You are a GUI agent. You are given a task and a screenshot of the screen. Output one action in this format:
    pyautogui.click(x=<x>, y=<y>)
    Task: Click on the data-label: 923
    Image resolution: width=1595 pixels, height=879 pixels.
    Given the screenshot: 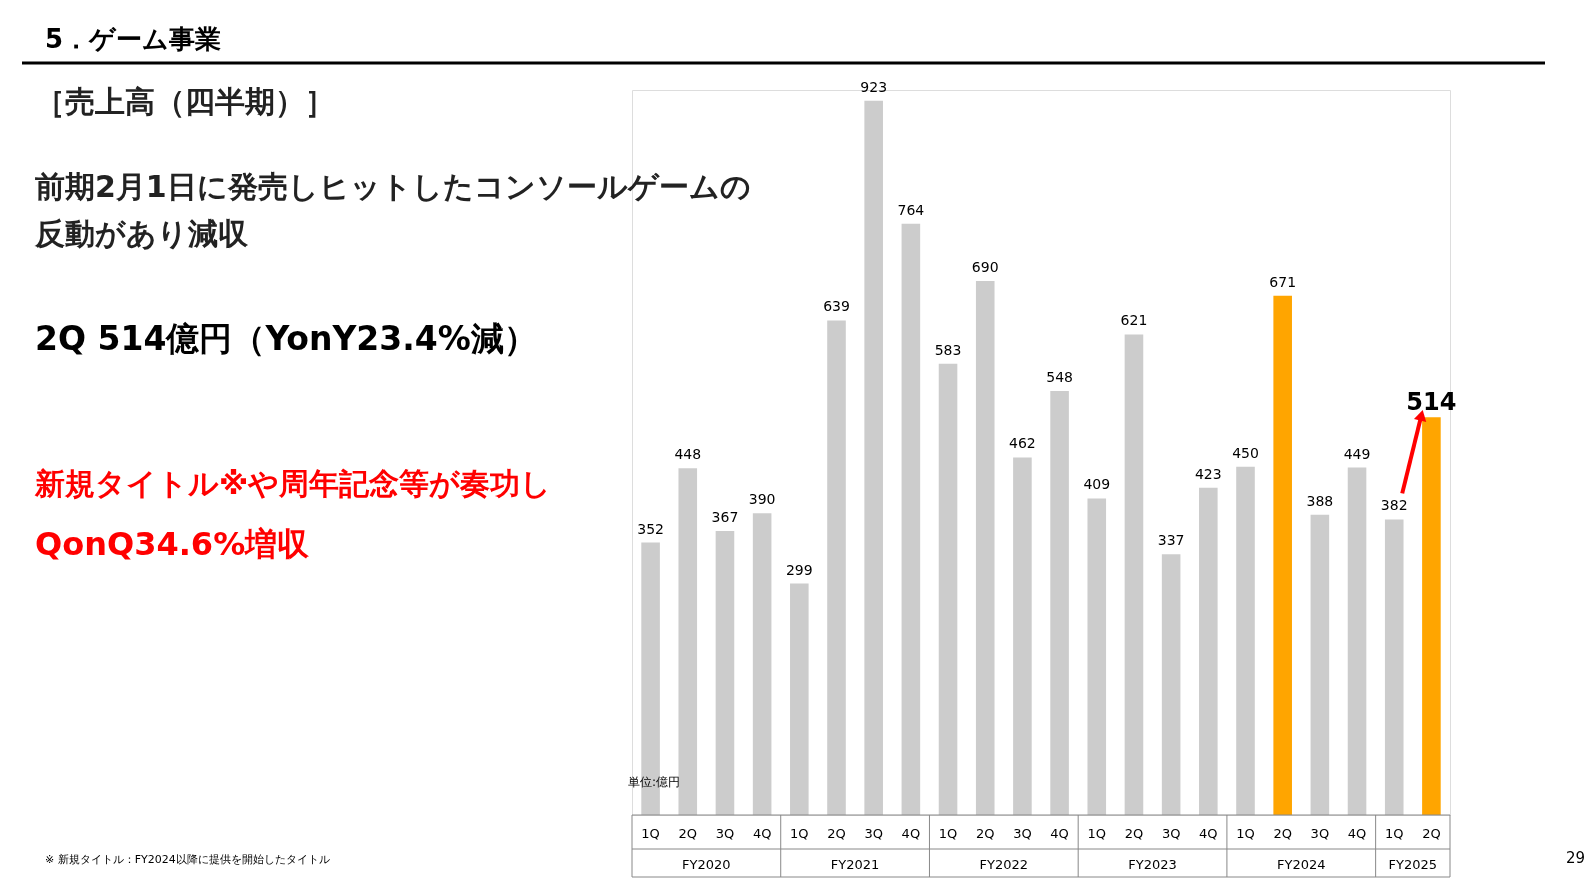 What is the action you would take?
    pyautogui.click(x=874, y=86)
    